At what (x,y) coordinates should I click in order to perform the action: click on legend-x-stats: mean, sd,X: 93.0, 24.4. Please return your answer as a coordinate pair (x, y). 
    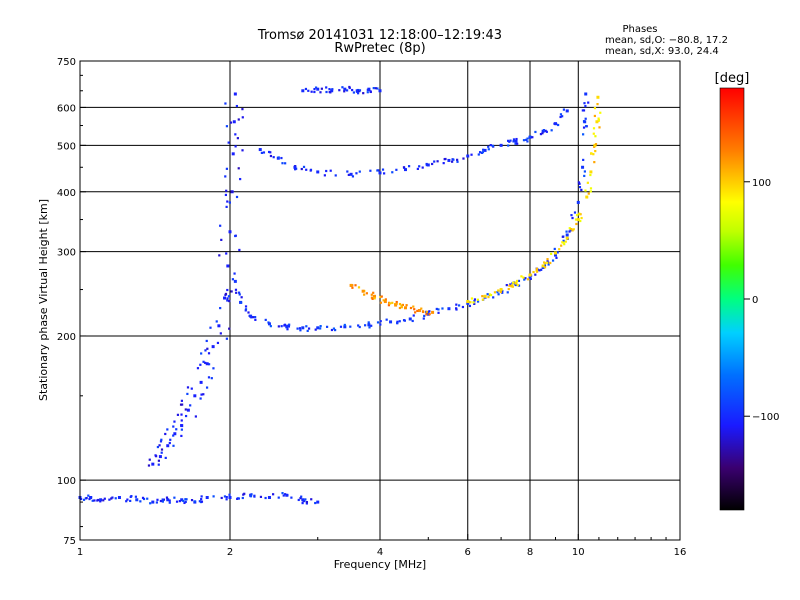
    Looking at the image, I should click on (662, 51).